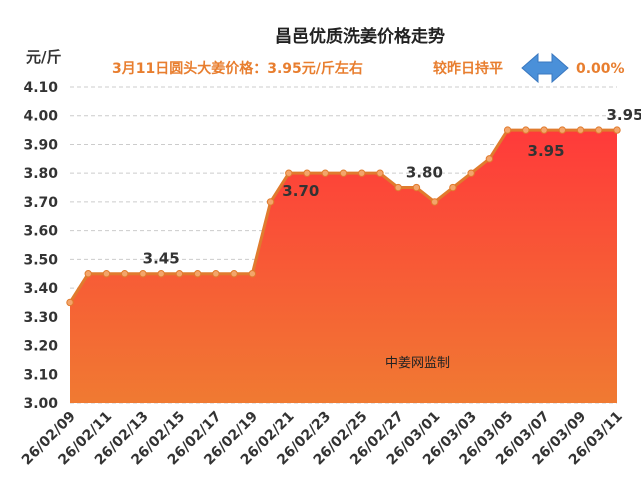 The width and height of the screenshot is (641, 501). Describe the element at coordinates (161, 259) in the screenshot. I see `data-label: 3.45` at that location.